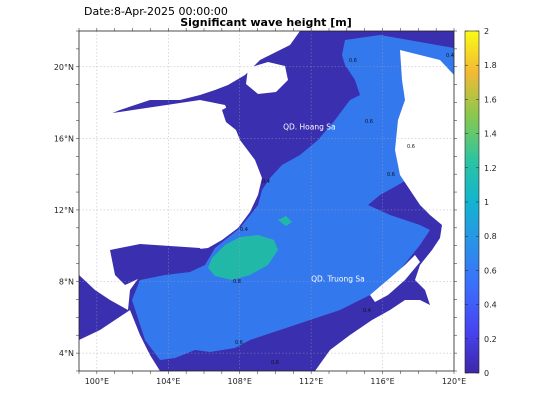 The width and height of the screenshot is (560, 420). I want to click on colorbar-ticks: 0 0.2 0.4 0.6 0.8 1 1.2 1.4 1.6 1.8 2, so click(481, 202).